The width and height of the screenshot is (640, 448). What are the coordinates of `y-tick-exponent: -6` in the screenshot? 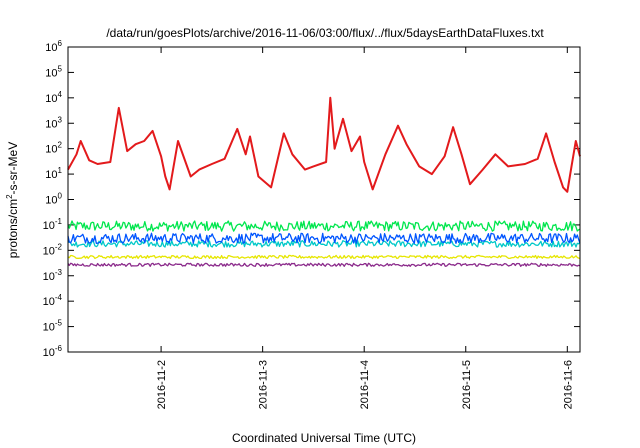 It's located at (59, 348).